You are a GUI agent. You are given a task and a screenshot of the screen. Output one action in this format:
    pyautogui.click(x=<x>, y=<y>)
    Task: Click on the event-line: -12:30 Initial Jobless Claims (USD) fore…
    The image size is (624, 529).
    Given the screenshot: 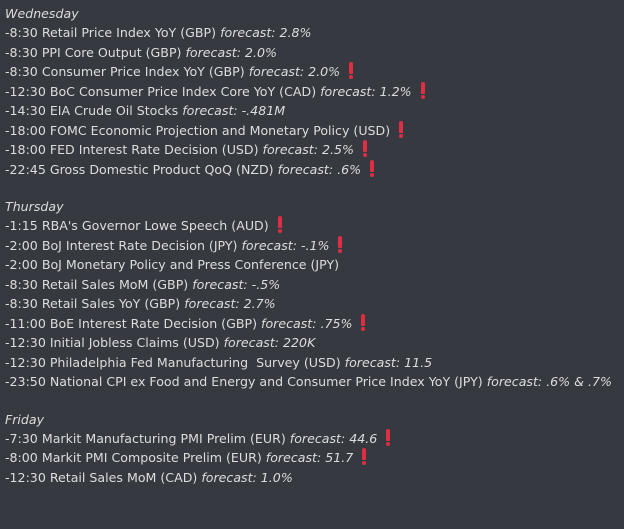 What is the action you would take?
    pyautogui.click(x=314, y=343)
    